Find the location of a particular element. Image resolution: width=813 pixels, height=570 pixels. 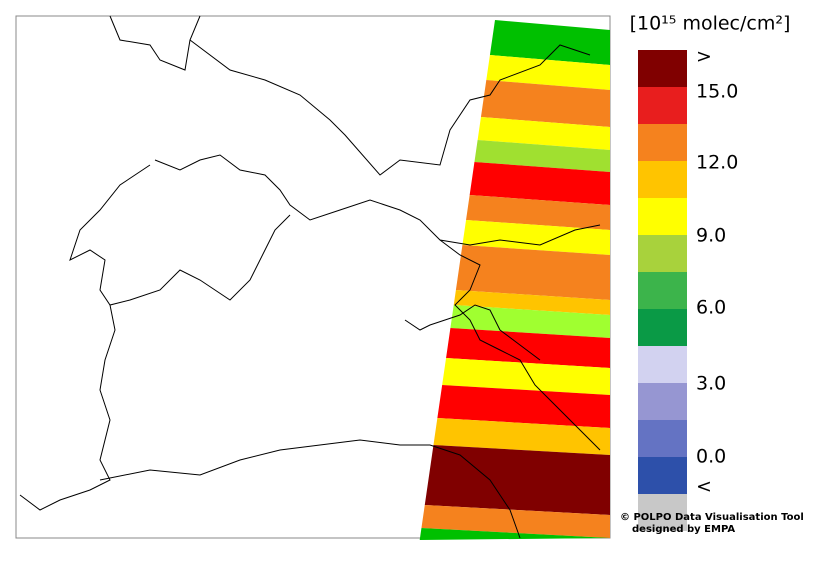

colorbar-label: 6.0 is located at coordinates (711, 308).